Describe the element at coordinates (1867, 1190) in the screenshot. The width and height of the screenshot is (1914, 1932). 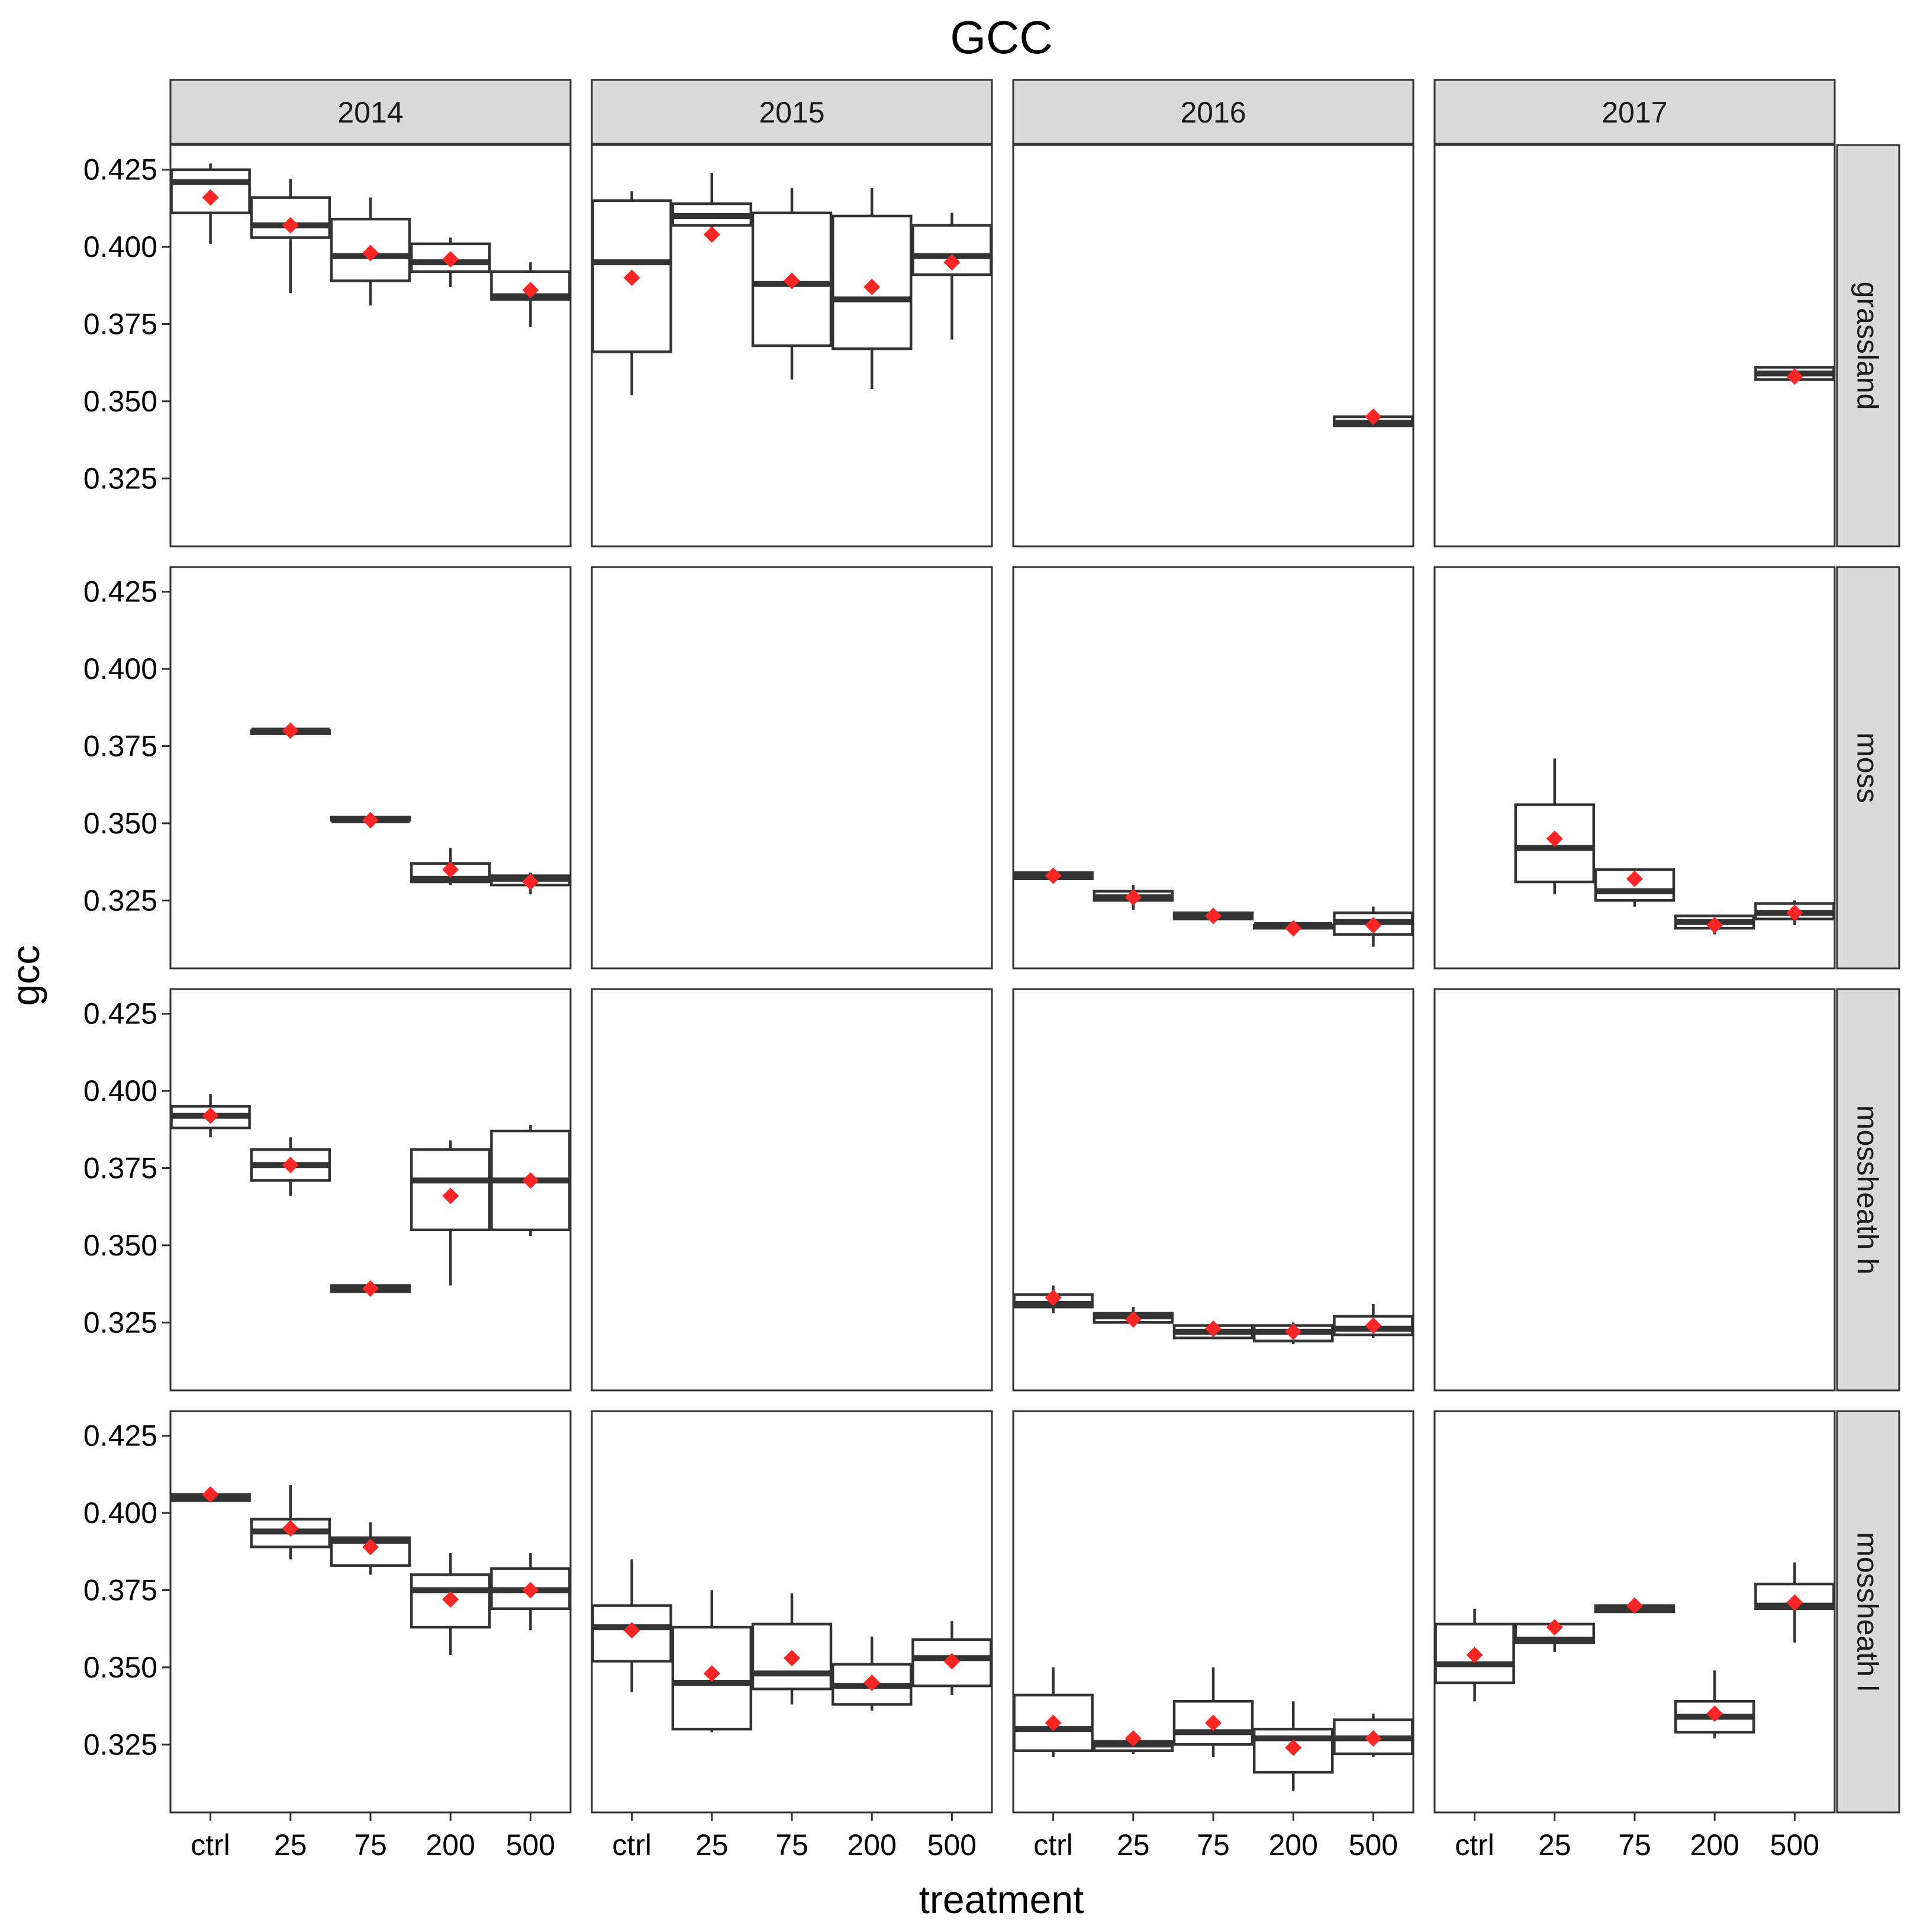
I see `row-strip-label-mossheath-h: mossheath h` at that location.